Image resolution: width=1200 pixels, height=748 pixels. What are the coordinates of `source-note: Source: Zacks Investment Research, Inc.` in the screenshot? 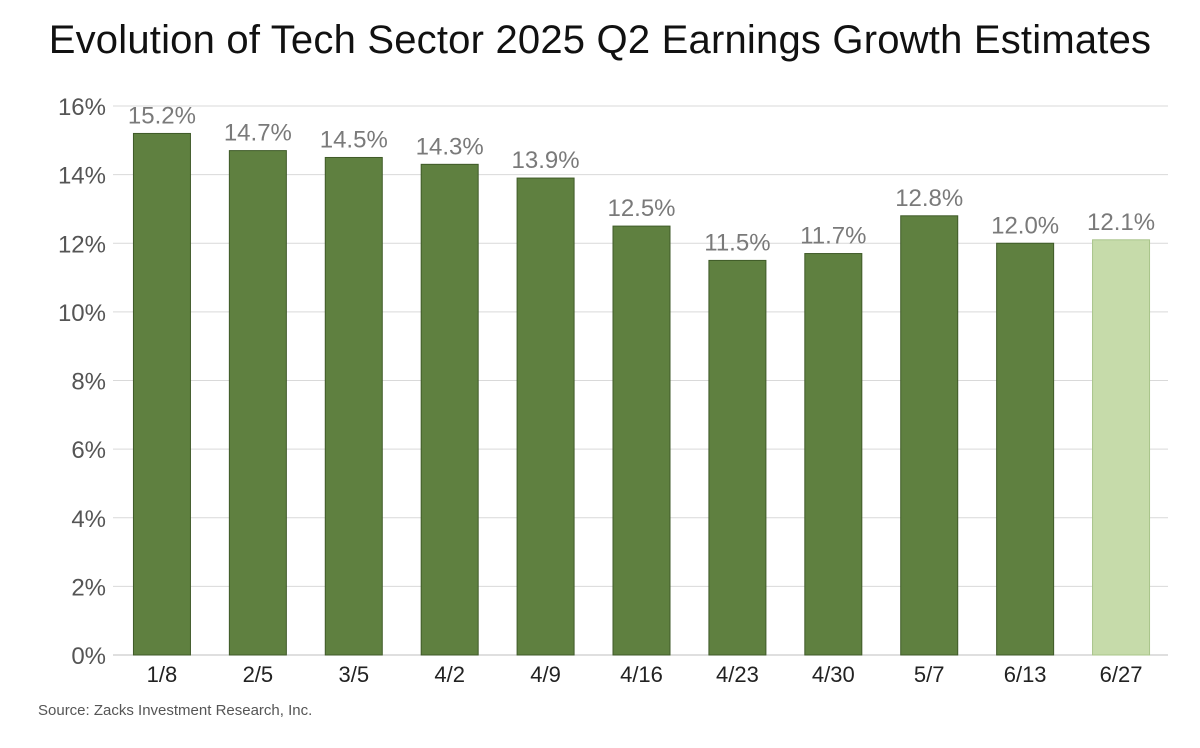 It's located at (175, 710).